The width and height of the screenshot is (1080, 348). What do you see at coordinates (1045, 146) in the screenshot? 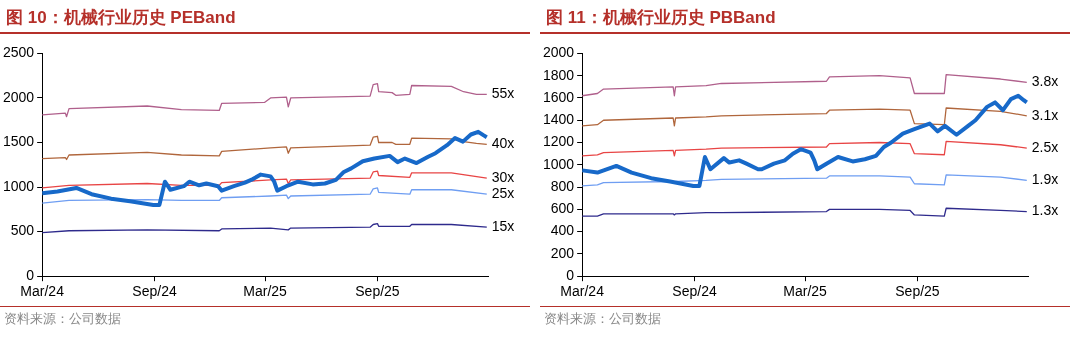
I see `series-label: 2.5x` at bounding box center [1045, 146].